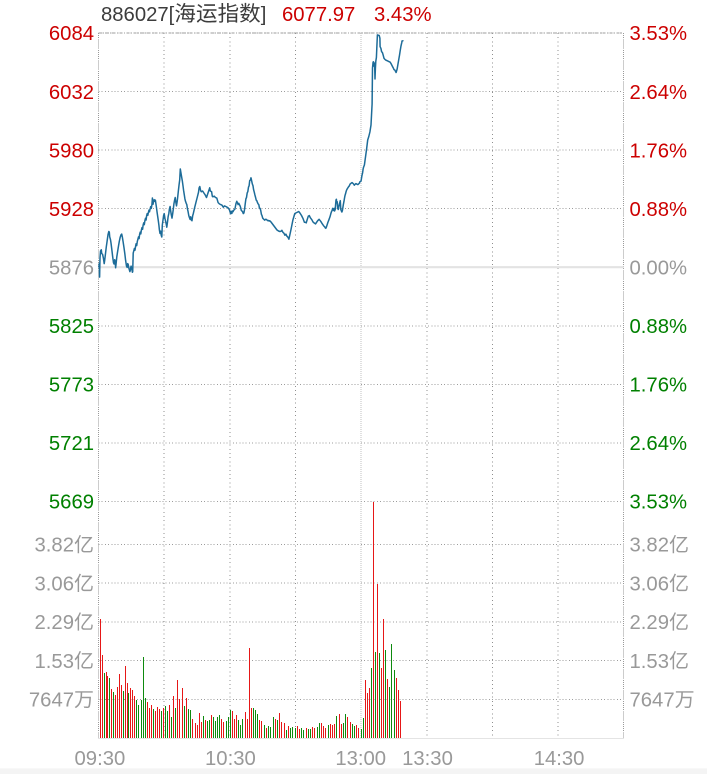  I want to click on svg-text: 5721, so click(71, 444).